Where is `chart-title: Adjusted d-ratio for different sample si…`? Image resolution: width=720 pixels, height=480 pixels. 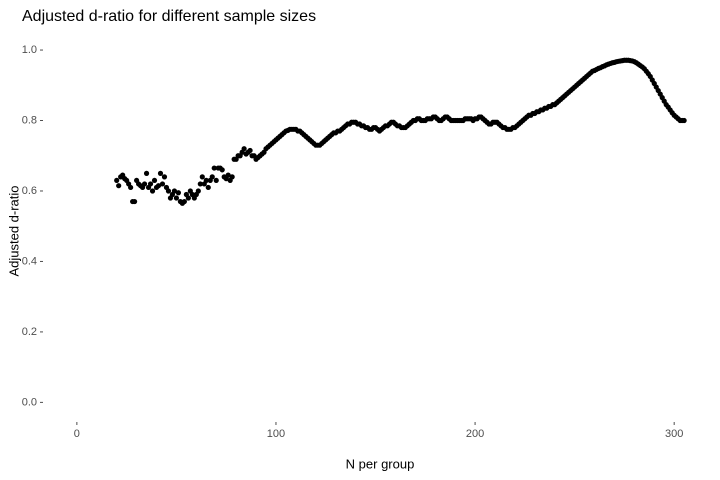 chart-title: Adjusted d-ratio for different sample si… is located at coordinates (169, 16).